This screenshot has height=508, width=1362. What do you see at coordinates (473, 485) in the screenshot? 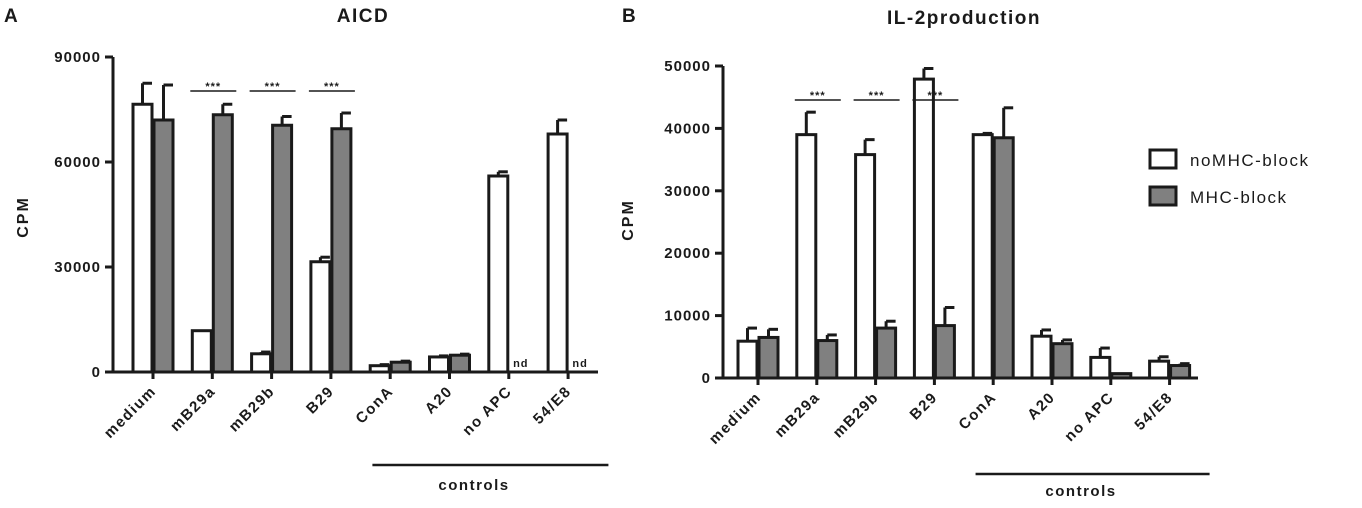
I see `controls-label-a: controls` at bounding box center [473, 485].